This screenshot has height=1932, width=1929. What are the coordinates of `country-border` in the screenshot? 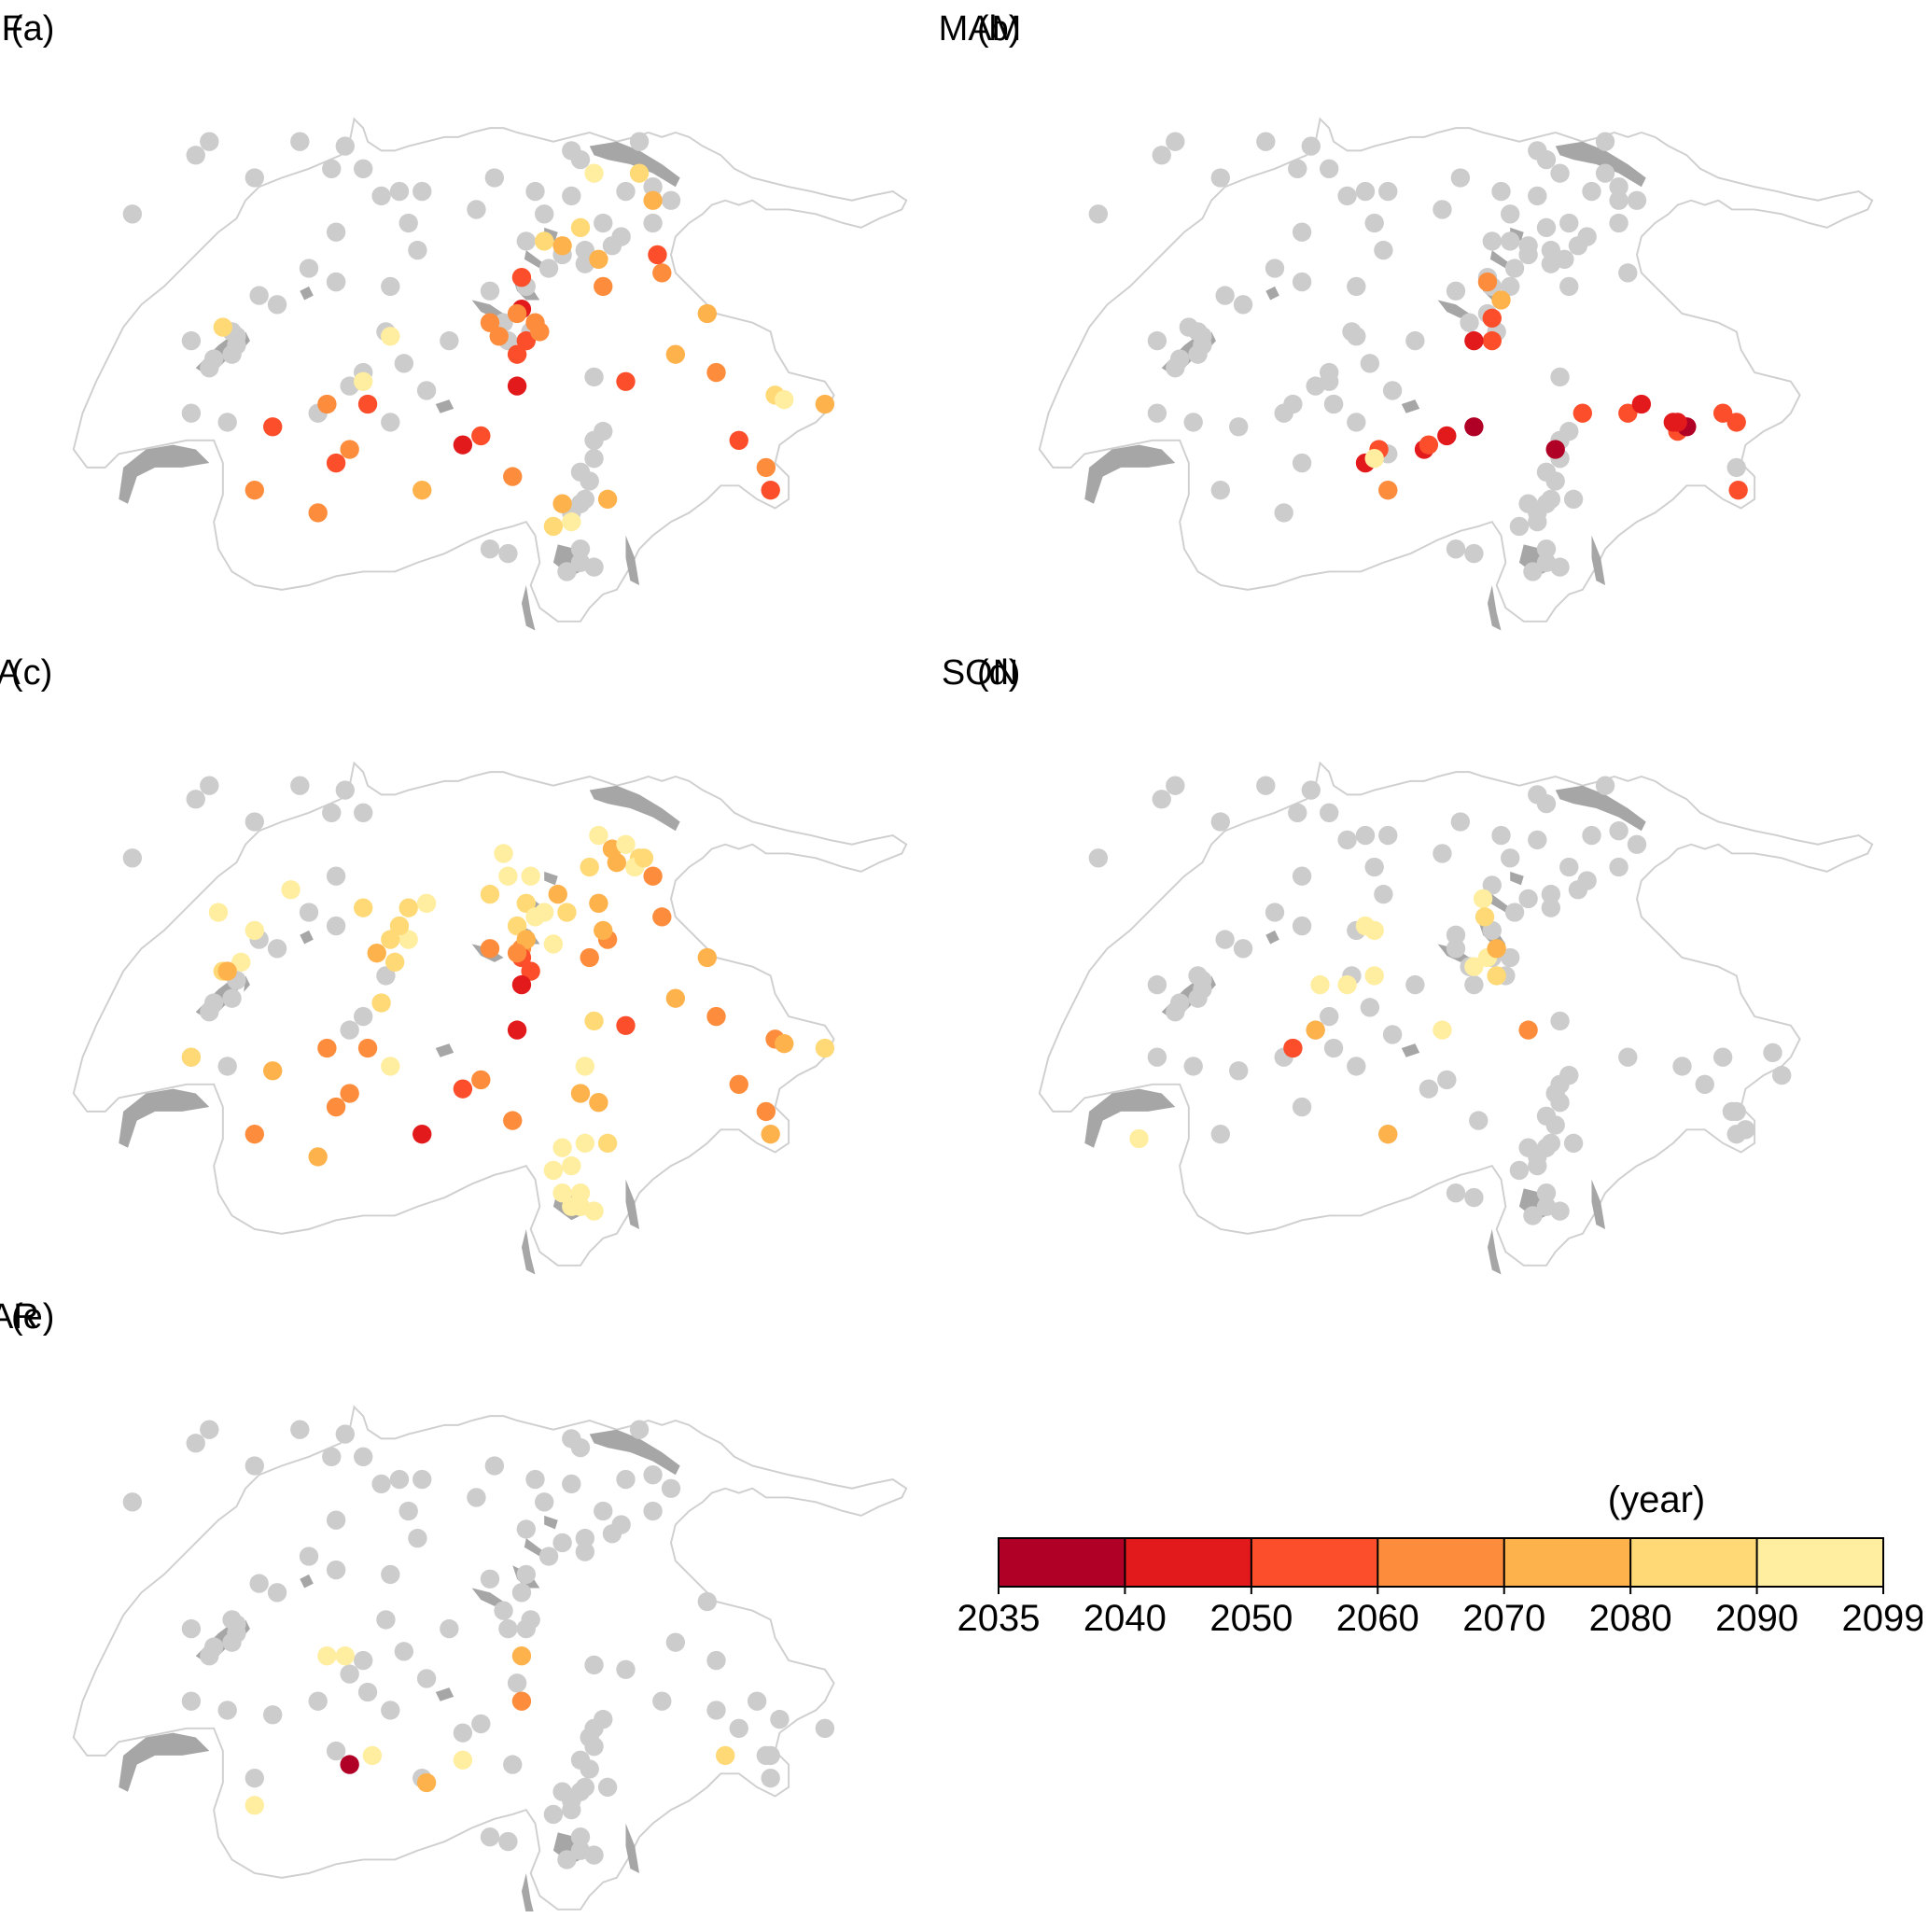 It's located at (1456, 370).